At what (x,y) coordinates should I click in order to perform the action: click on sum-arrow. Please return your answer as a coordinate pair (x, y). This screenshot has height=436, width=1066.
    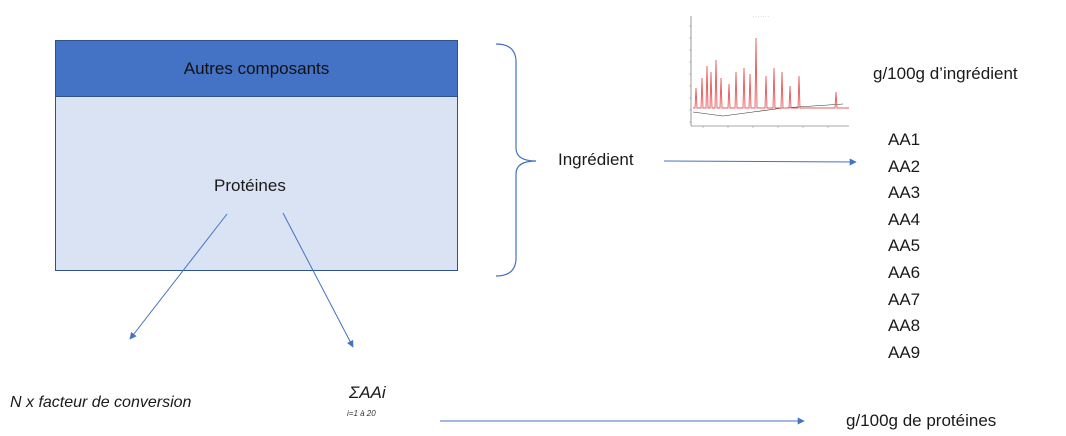
    Looking at the image, I should click on (318, 280).